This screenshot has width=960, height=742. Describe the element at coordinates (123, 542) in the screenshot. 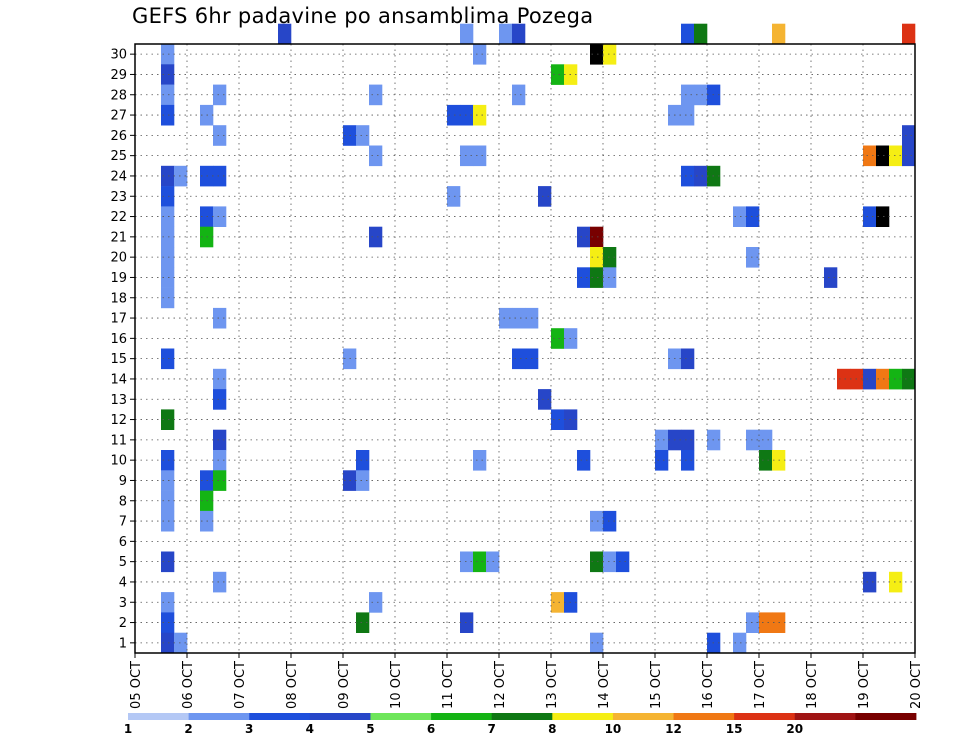

I see `y-tick-label-6: 6` at that location.